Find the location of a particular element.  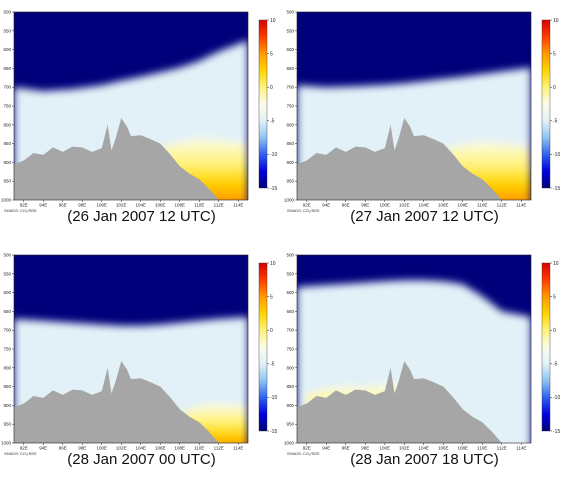

panel-caption: (28 Jan 2007 00 UTC) is located at coordinates (141, 459).